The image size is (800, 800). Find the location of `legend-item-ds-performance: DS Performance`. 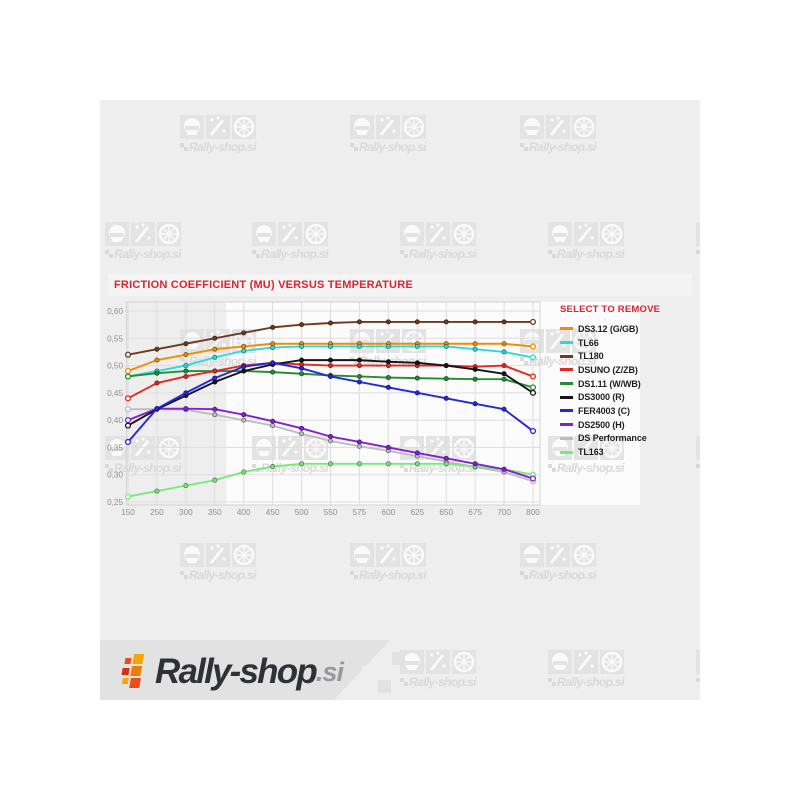

legend-item-ds-performance: DS Performance is located at coordinates (628, 439).